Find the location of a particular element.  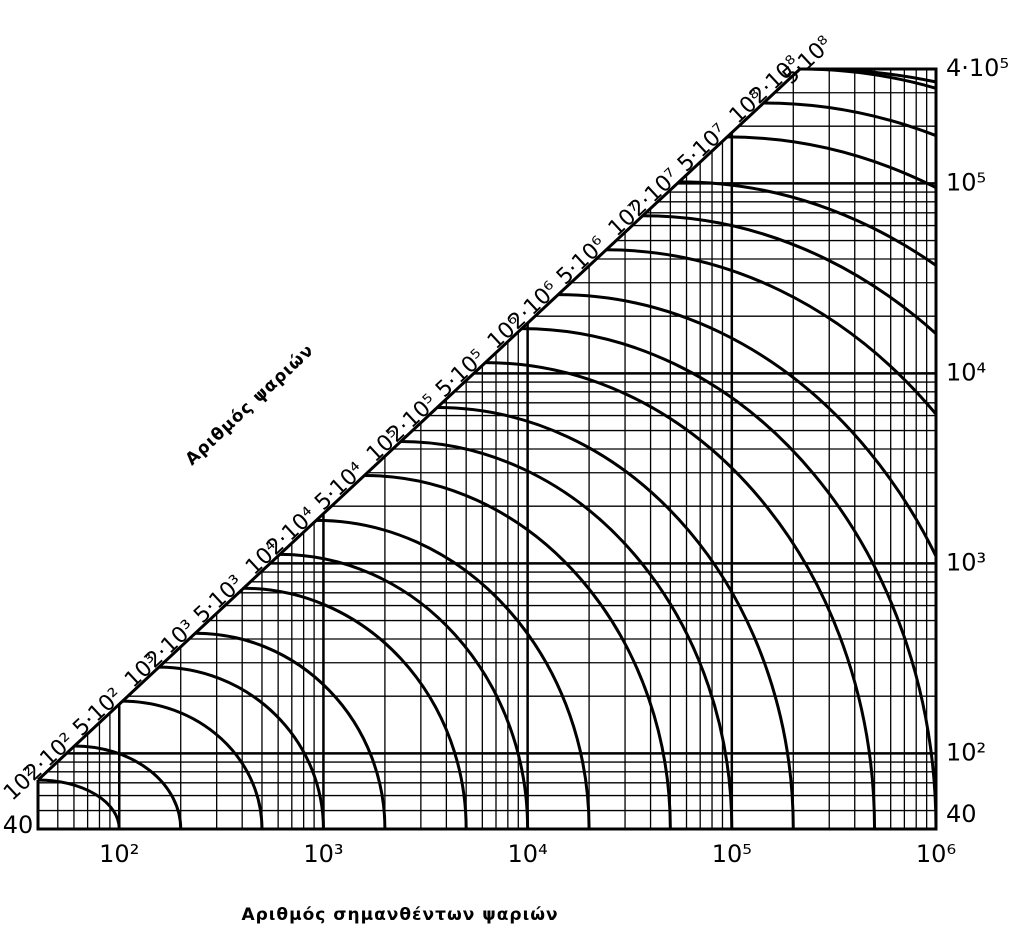

curve-label: 2·10⁵ is located at coordinates (412, 419).